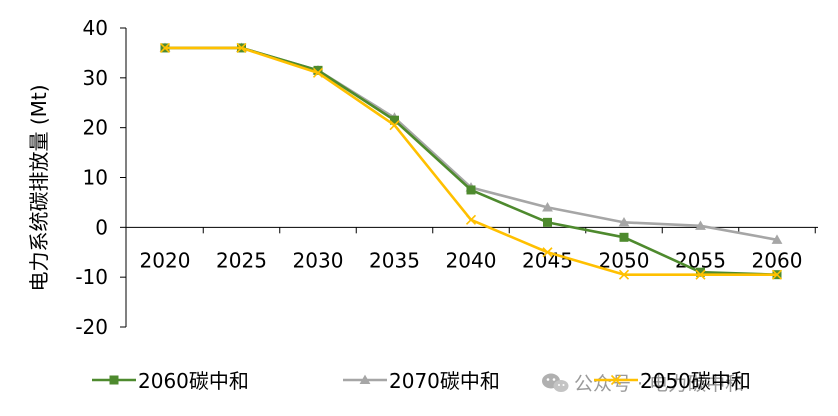  What do you see at coordinates (471, 260) in the screenshot?
I see `x-tick-label: 2040` at bounding box center [471, 260].